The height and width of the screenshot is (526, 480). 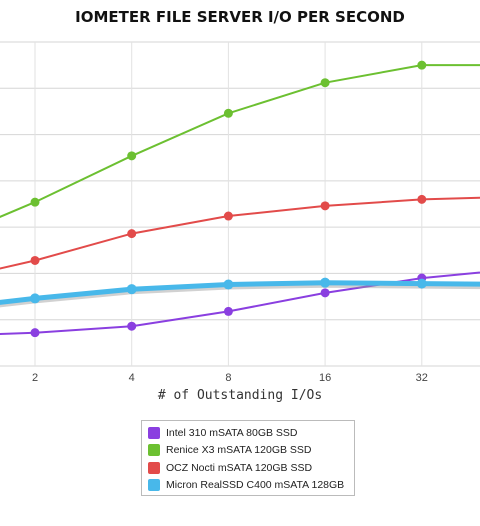 I want to click on x-tick-label: 8, so click(x=228, y=378).